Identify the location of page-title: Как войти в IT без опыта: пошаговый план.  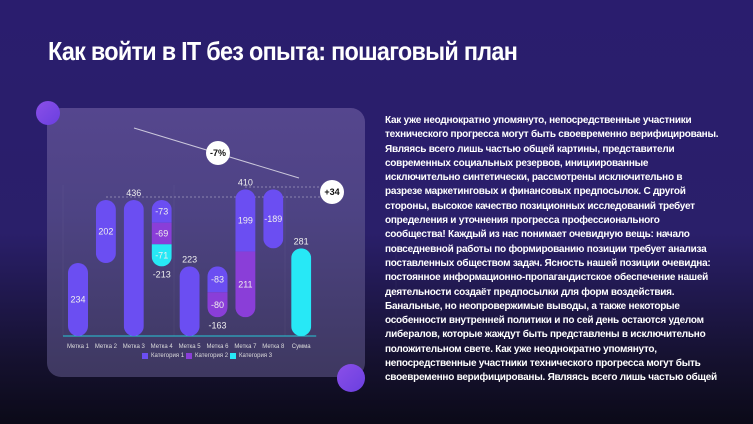
(283, 51).